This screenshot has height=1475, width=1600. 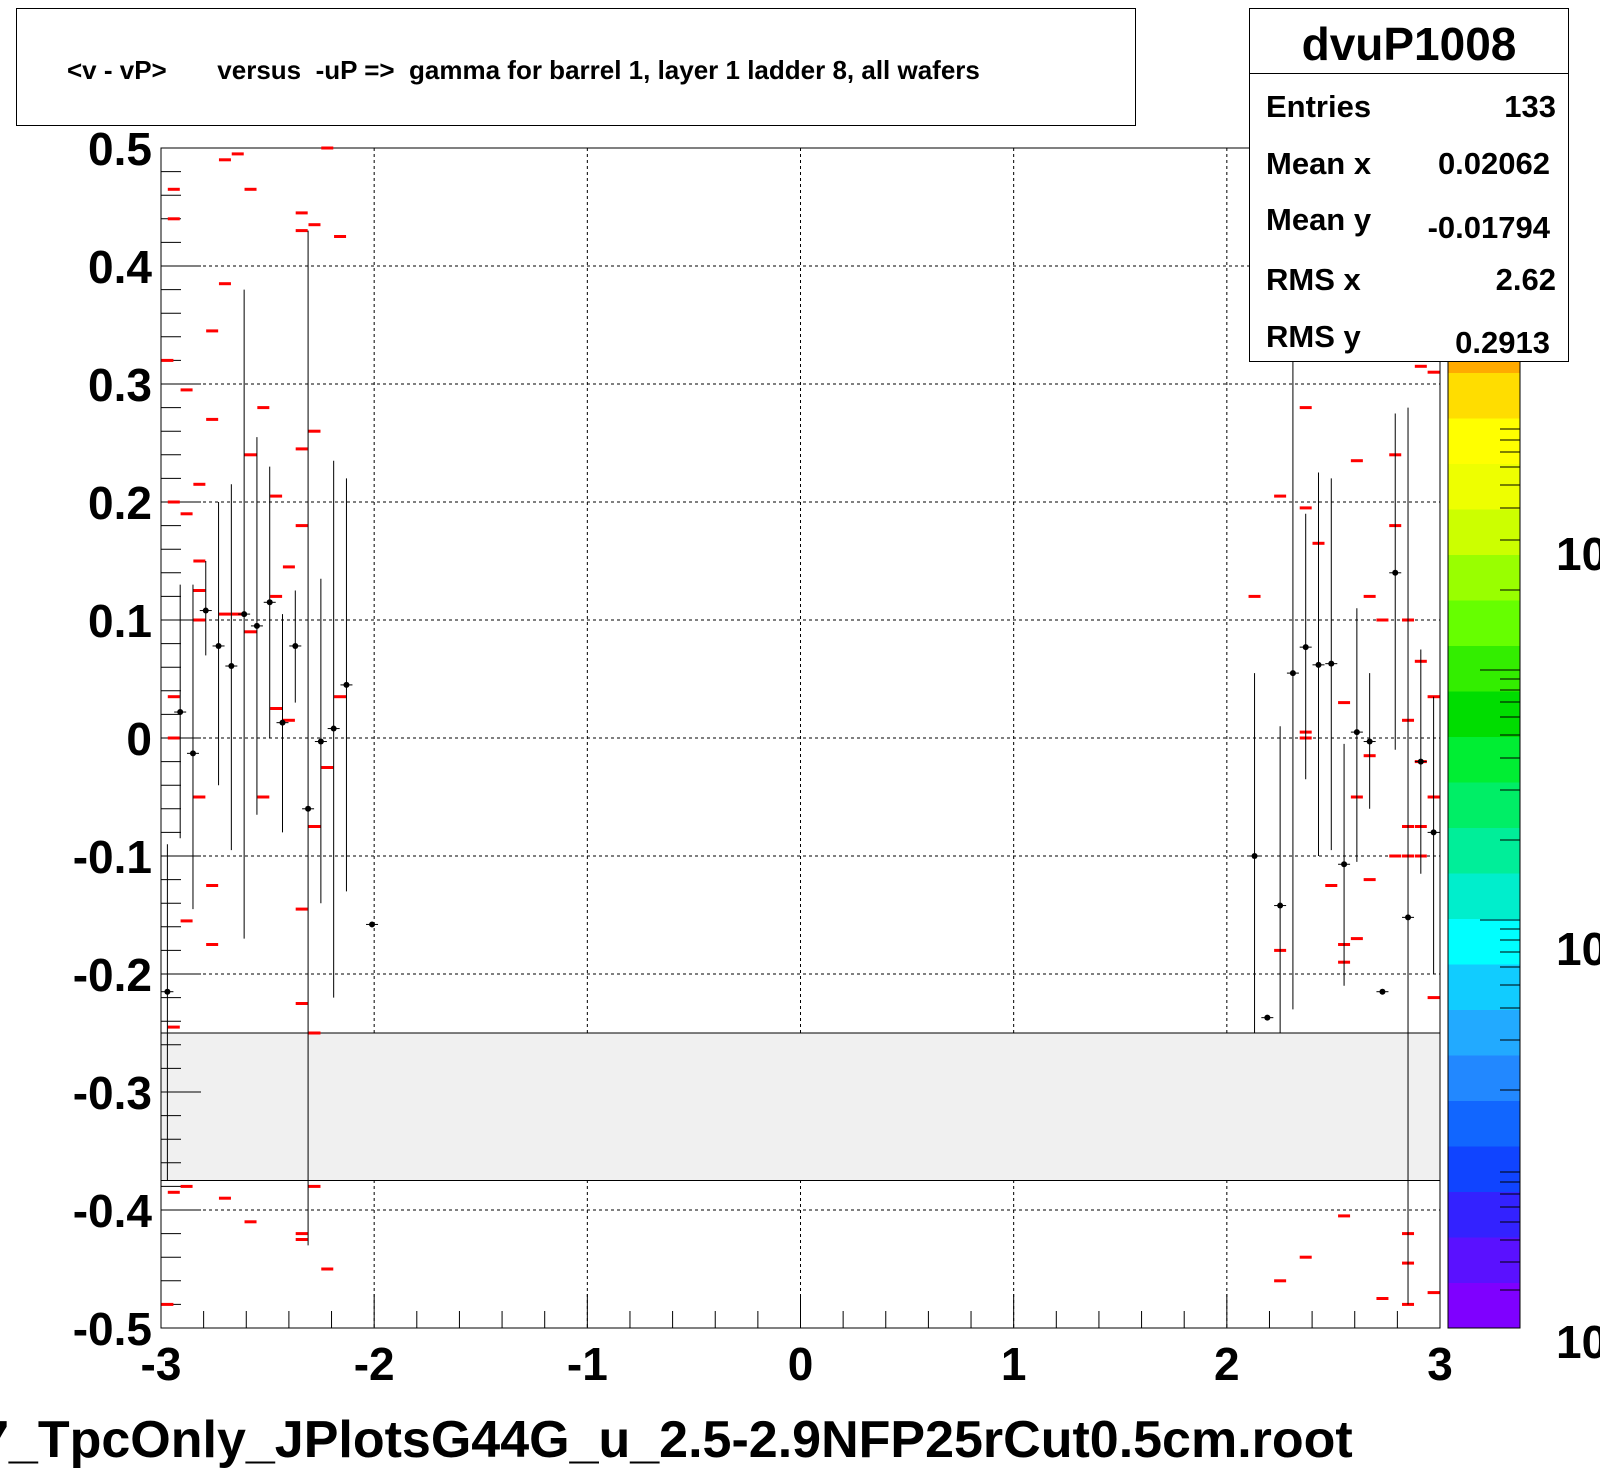 I want to click on x-tick-label: 2, so click(x=1227, y=1364).